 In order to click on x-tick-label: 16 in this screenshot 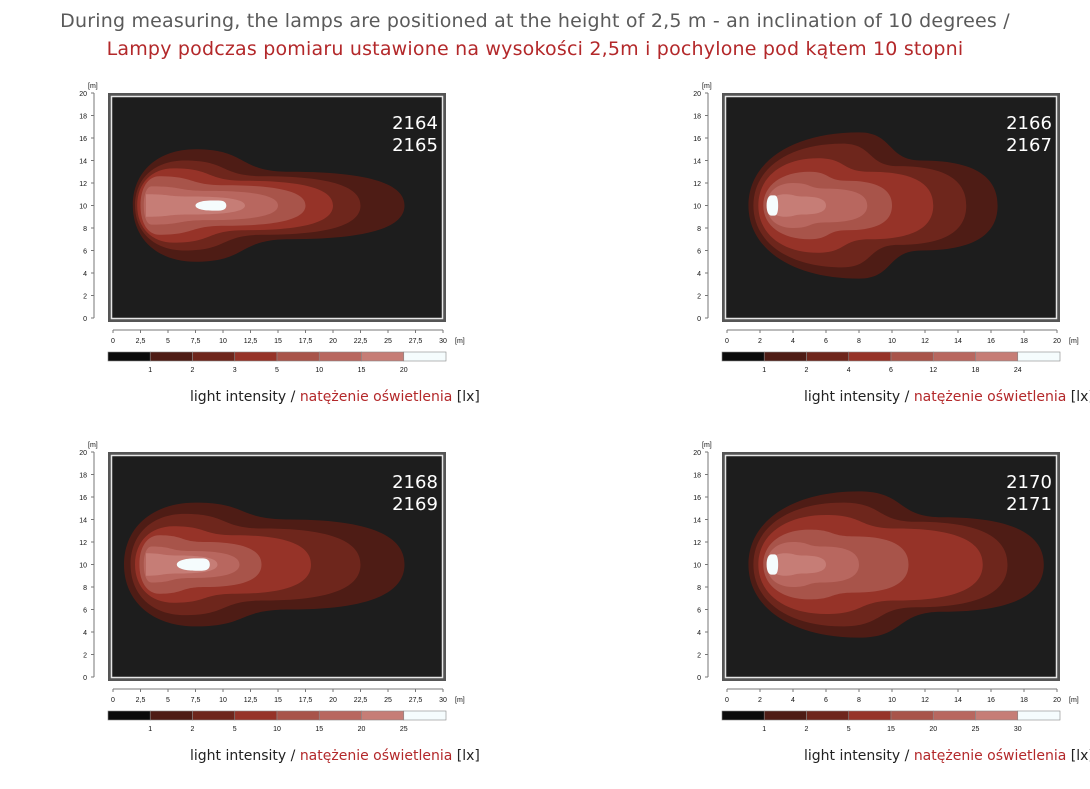, I will do `click(991, 700)`.